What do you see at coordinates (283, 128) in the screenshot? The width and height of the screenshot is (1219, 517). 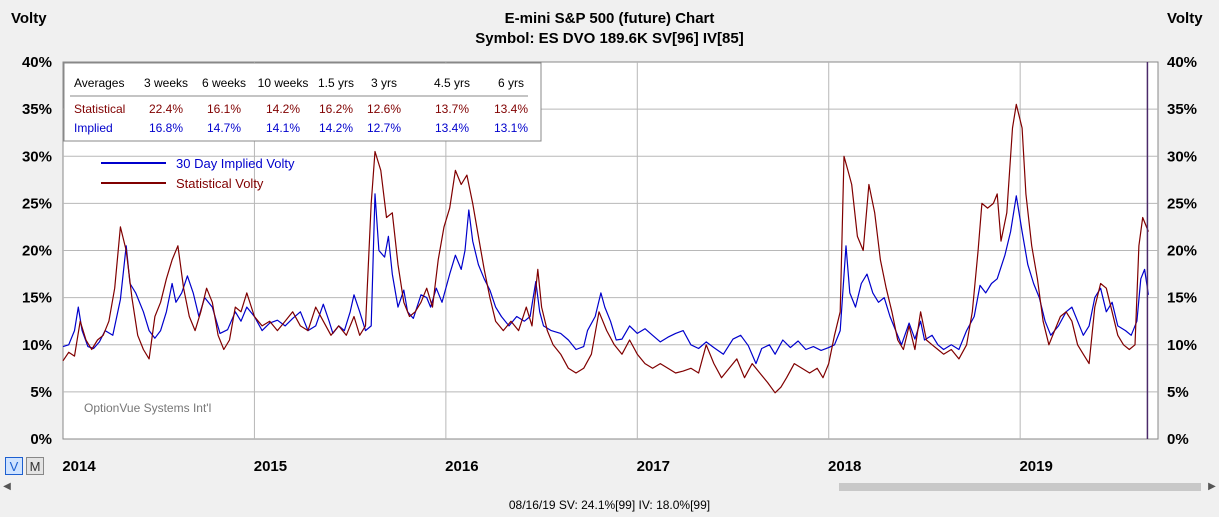 I see `table-cell: 14.1%` at bounding box center [283, 128].